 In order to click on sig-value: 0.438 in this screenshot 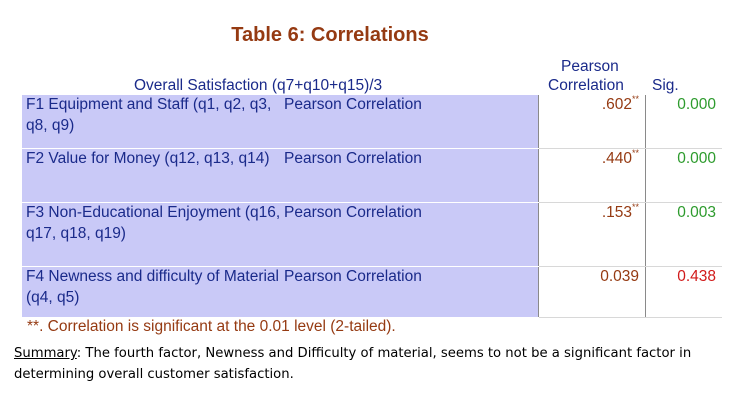, I will do `click(683, 292)`.